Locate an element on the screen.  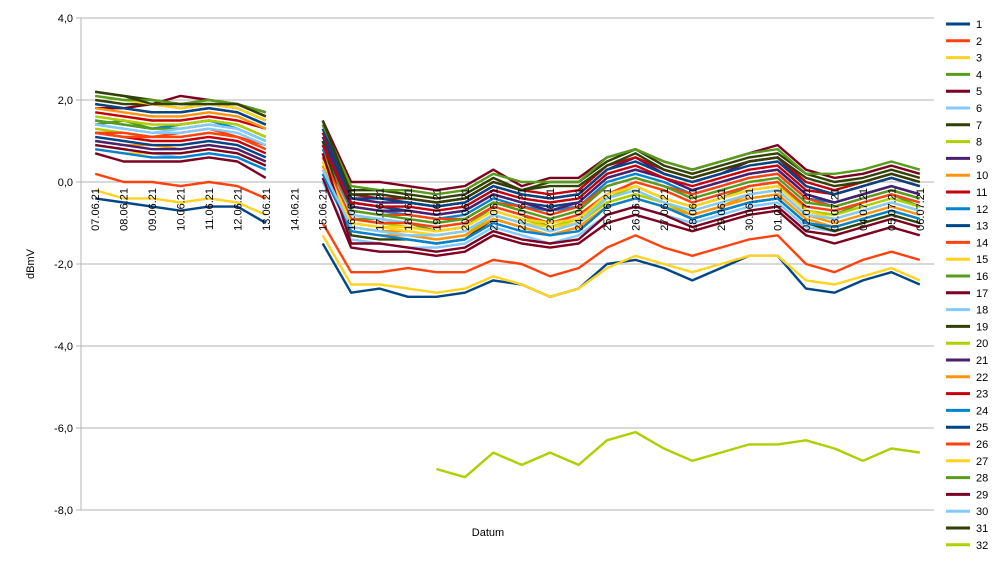
x-tick-label: 08.06.21 is located at coordinates (125, 209).